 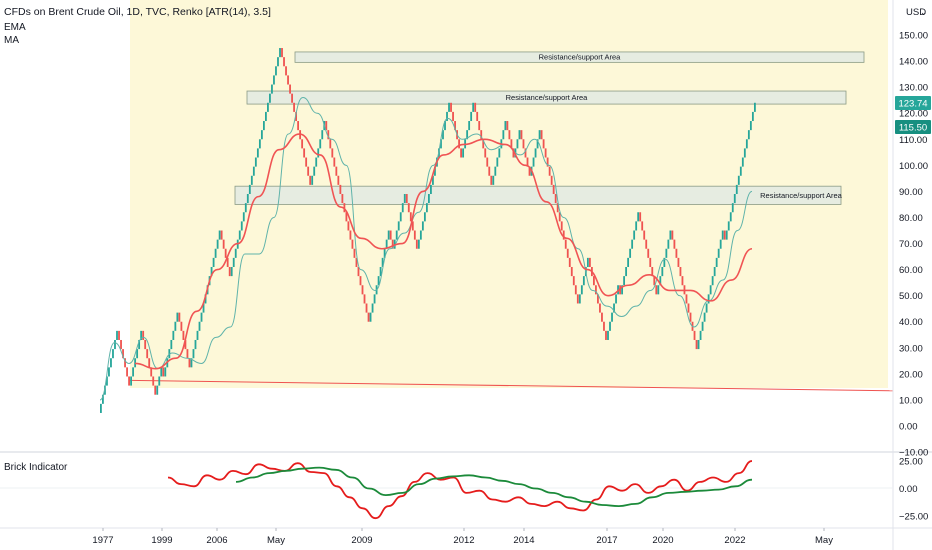 I want to click on price-tick-label: −10.00, so click(x=913, y=453).